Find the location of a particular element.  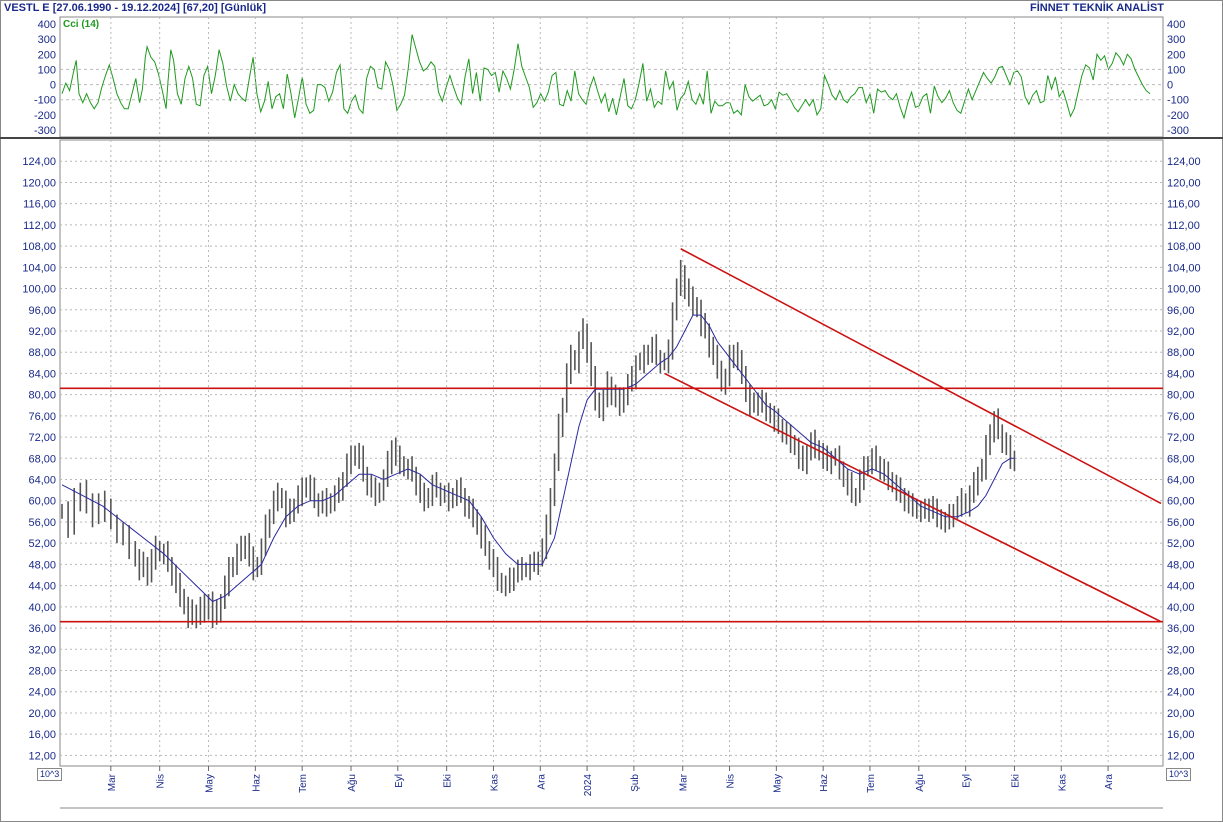

price-tick-label-right: 40,00 is located at coordinates (1181, 608).